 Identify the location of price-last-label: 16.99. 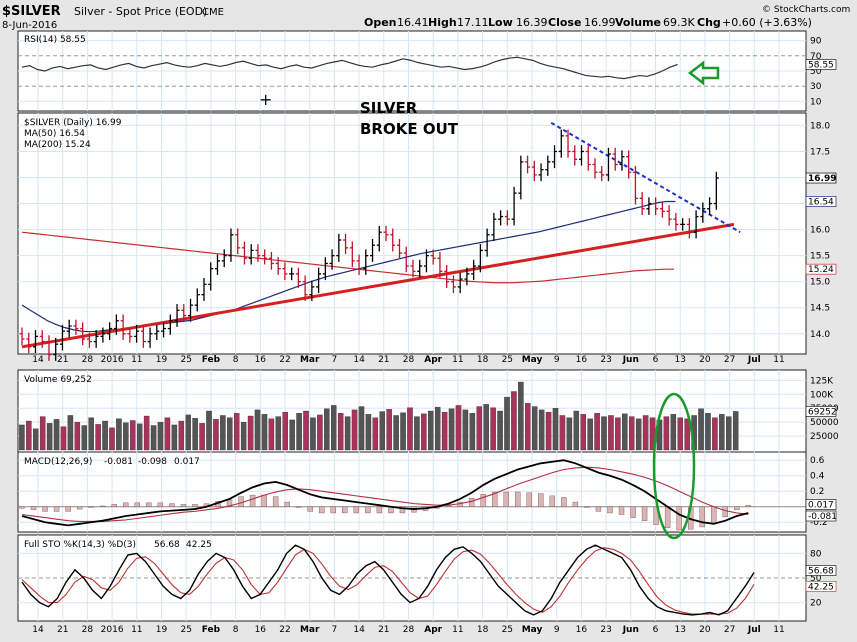
(822, 179).